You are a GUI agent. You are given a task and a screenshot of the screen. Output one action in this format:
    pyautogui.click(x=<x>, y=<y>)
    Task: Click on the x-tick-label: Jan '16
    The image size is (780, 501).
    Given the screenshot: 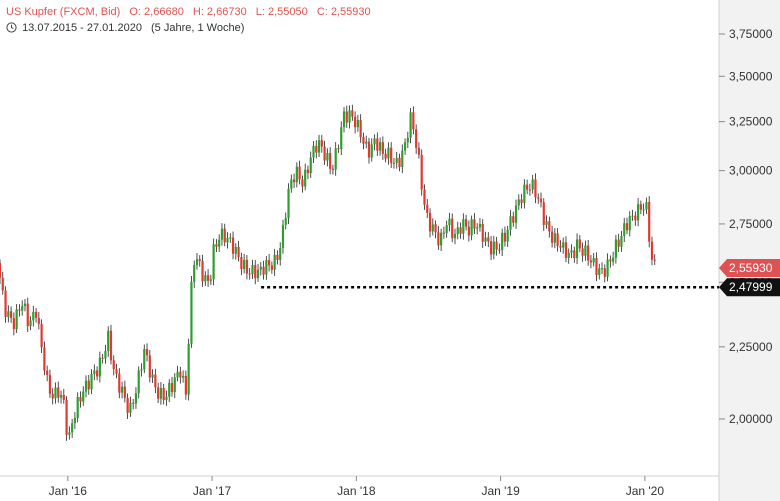 What is the action you would take?
    pyautogui.click(x=68, y=491)
    